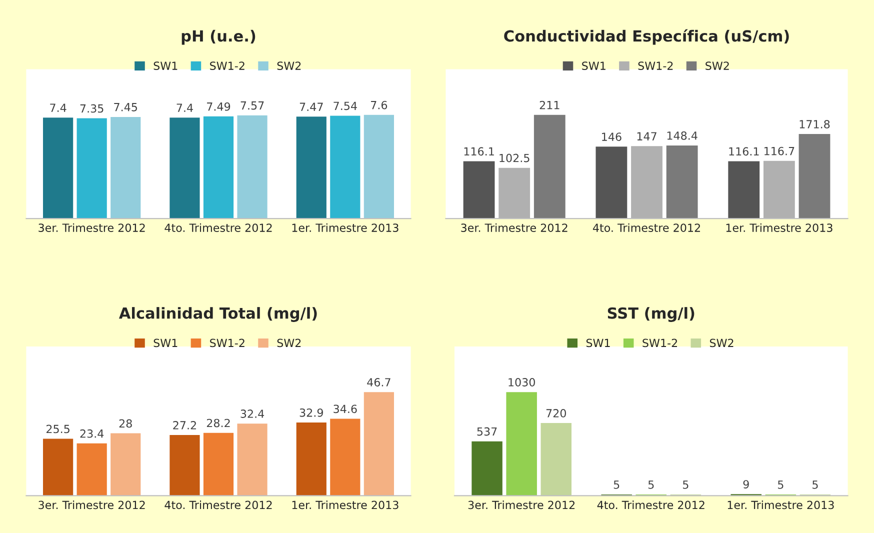 This screenshot has height=533, width=874. What do you see at coordinates (92, 433) in the screenshot?
I see `data-label: 23.4` at bounding box center [92, 433].